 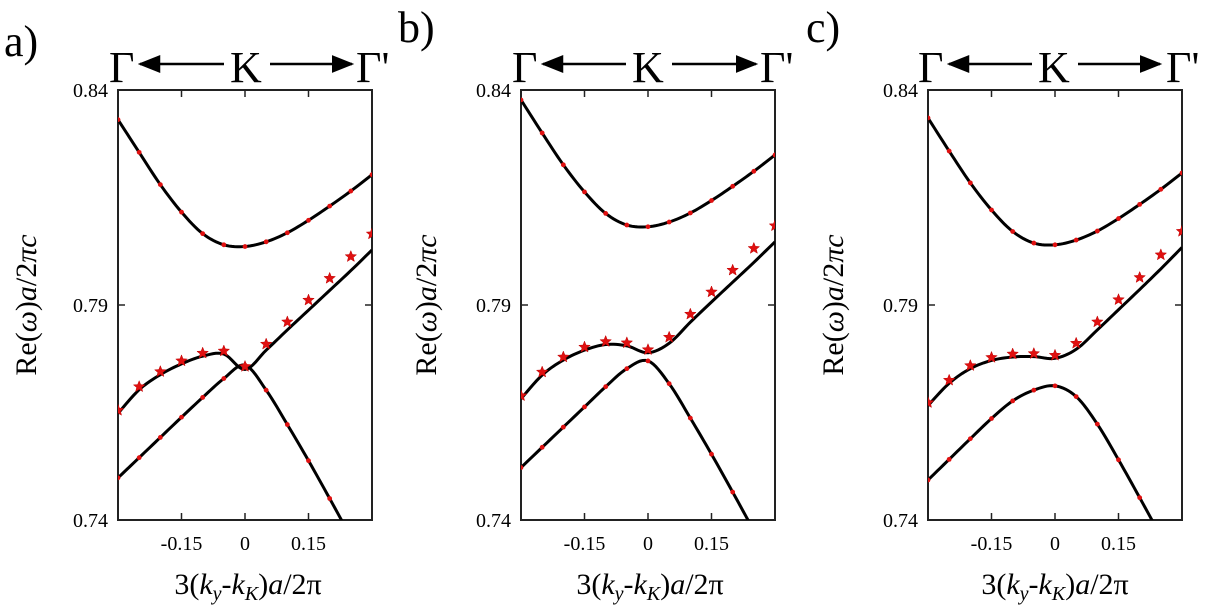 I want to click on panel-letter: c), so click(x=823, y=27).